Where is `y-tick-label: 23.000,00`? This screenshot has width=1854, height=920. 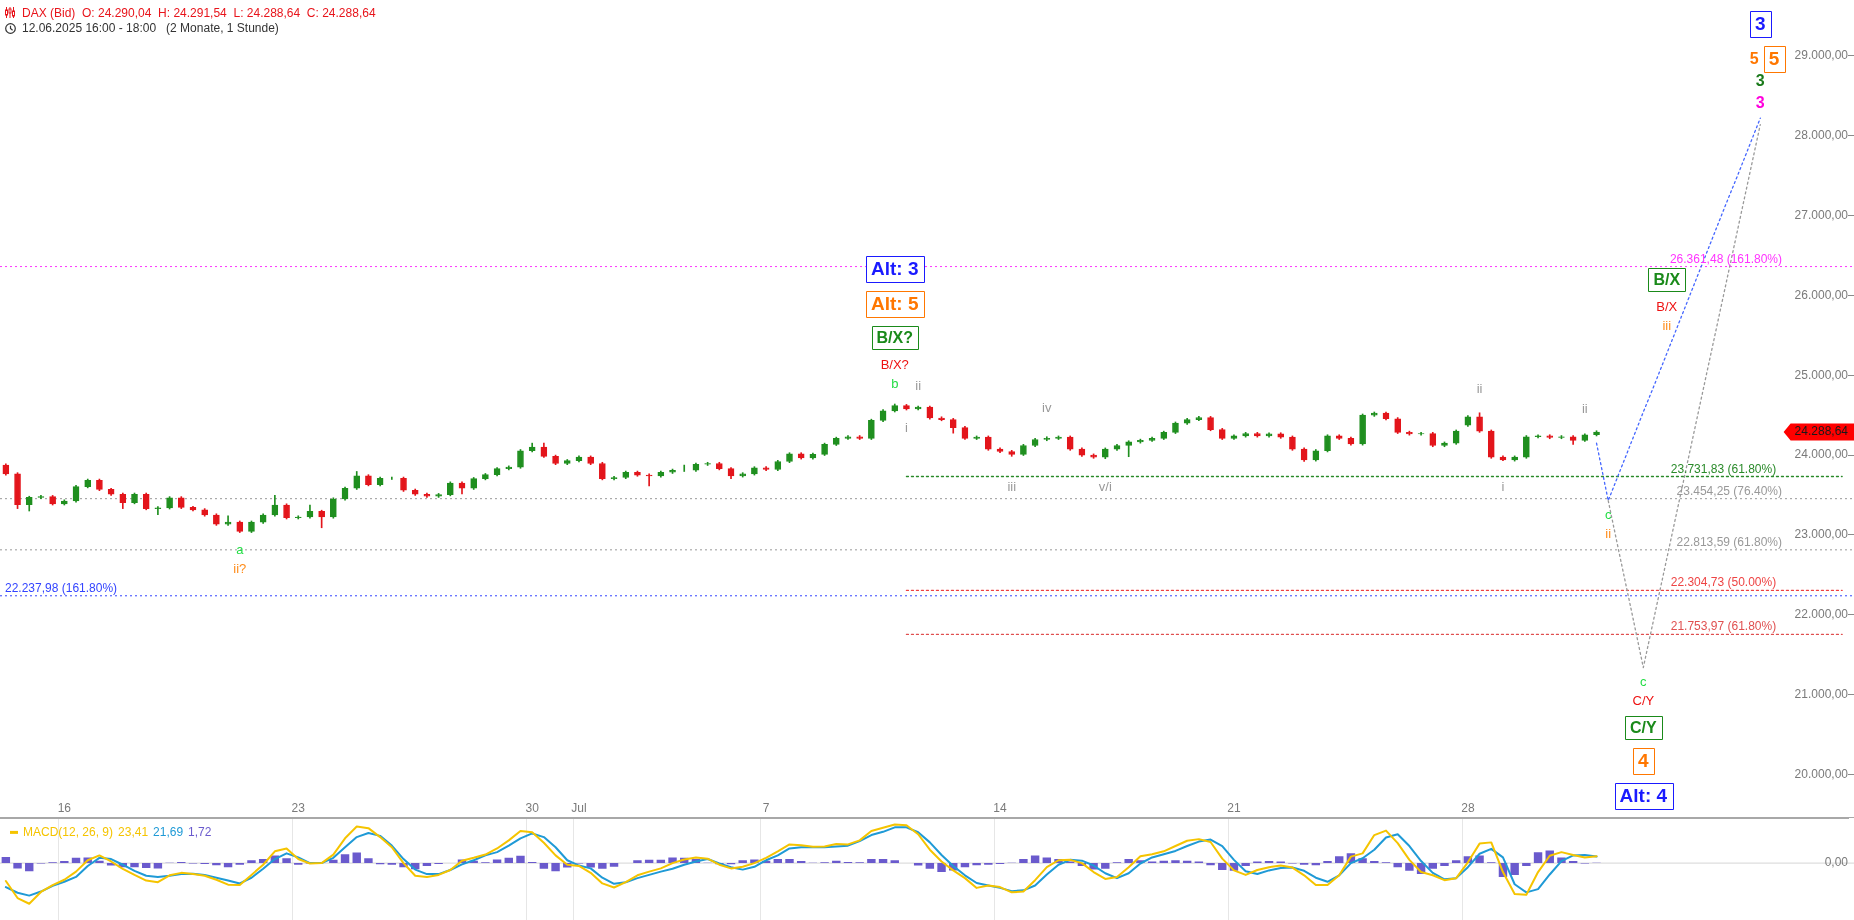
y-tick-label: 23.000,00 is located at coordinates (1821, 534).